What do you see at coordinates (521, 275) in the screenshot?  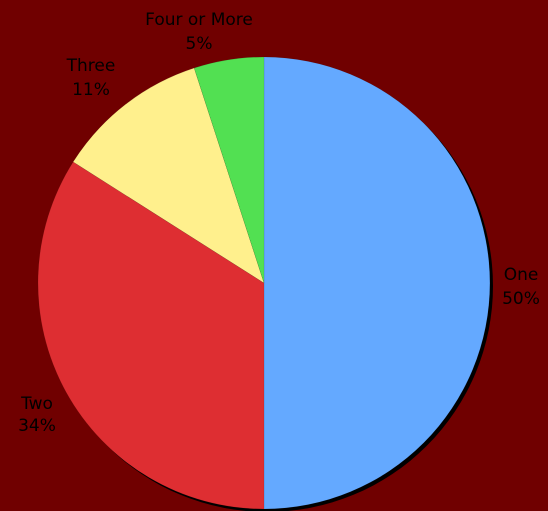 I see `slice-label-one: One` at bounding box center [521, 275].